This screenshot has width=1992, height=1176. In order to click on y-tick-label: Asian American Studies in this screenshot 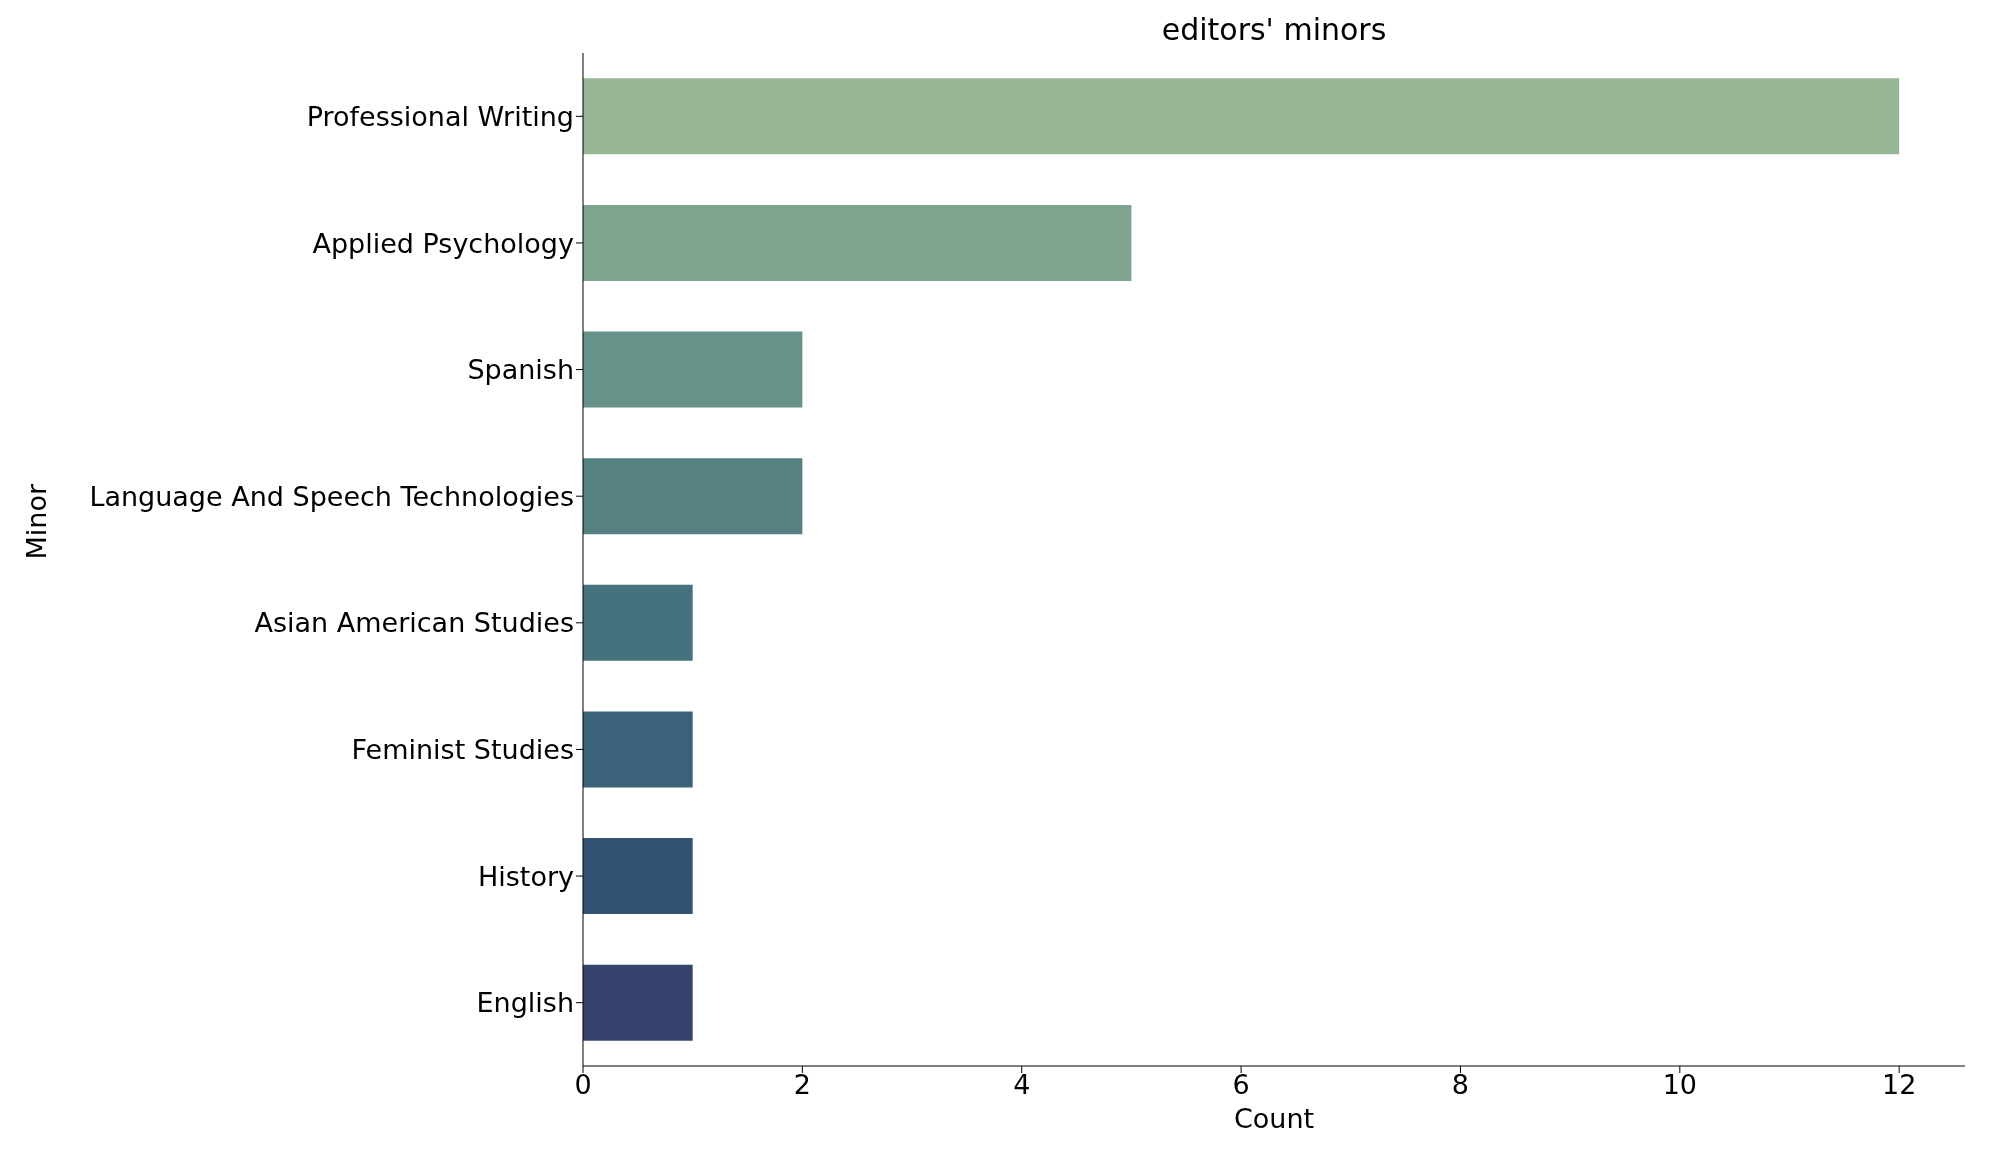, I will do `click(414, 623)`.